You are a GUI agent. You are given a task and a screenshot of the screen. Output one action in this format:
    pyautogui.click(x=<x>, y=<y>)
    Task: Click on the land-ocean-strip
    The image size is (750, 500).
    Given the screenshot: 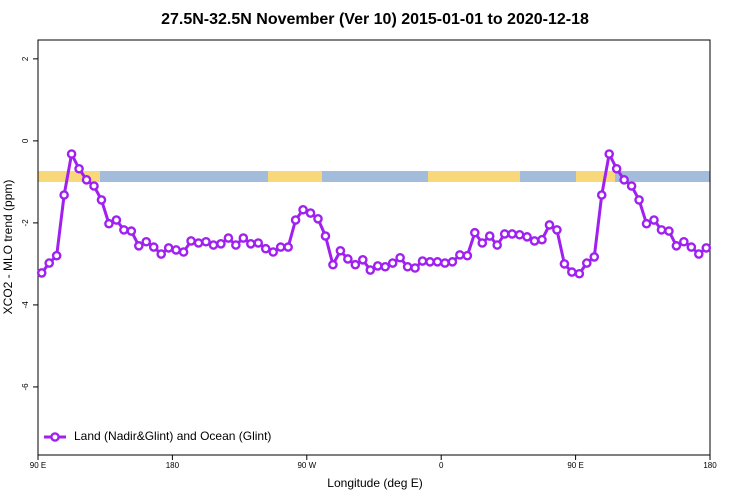 What is the action you would take?
    pyautogui.click(x=374, y=176)
    